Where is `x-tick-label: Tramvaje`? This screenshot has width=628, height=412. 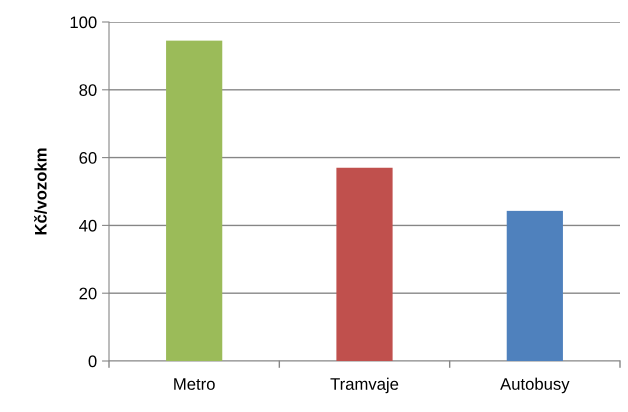 x-tick-label: Tramvaje is located at coordinates (364, 386).